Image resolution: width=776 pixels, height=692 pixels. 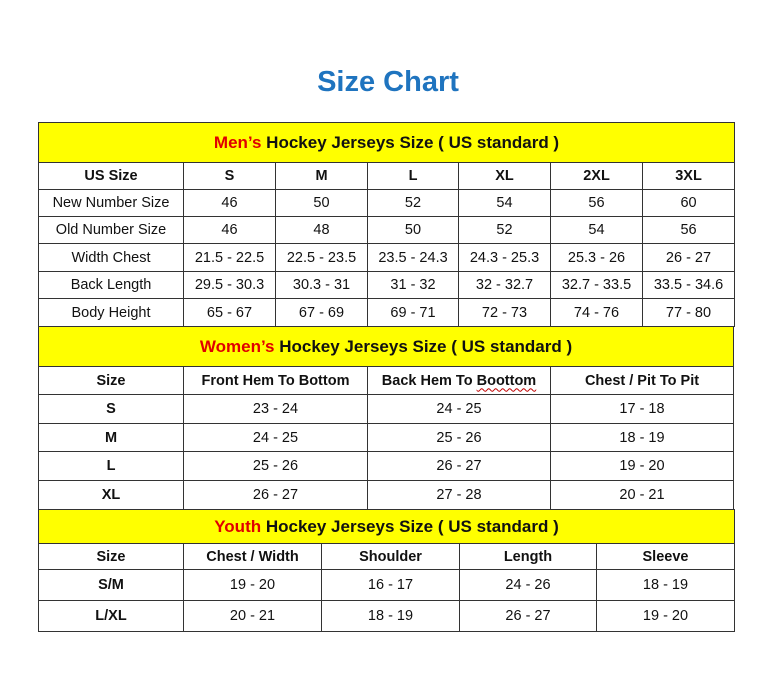 What do you see at coordinates (504, 257) in the screenshot?
I see `table-cell: 24.3 - 25.3` at bounding box center [504, 257].